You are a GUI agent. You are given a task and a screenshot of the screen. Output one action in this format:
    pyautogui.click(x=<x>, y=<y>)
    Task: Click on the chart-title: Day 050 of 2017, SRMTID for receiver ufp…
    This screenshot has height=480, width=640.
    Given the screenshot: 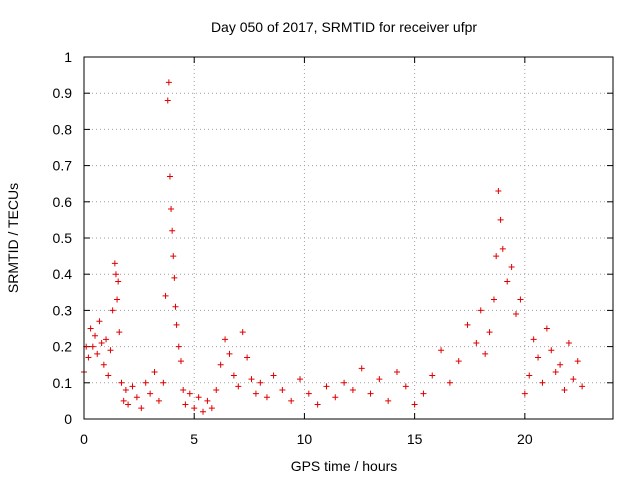 What is the action you would take?
    pyautogui.click(x=344, y=27)
    